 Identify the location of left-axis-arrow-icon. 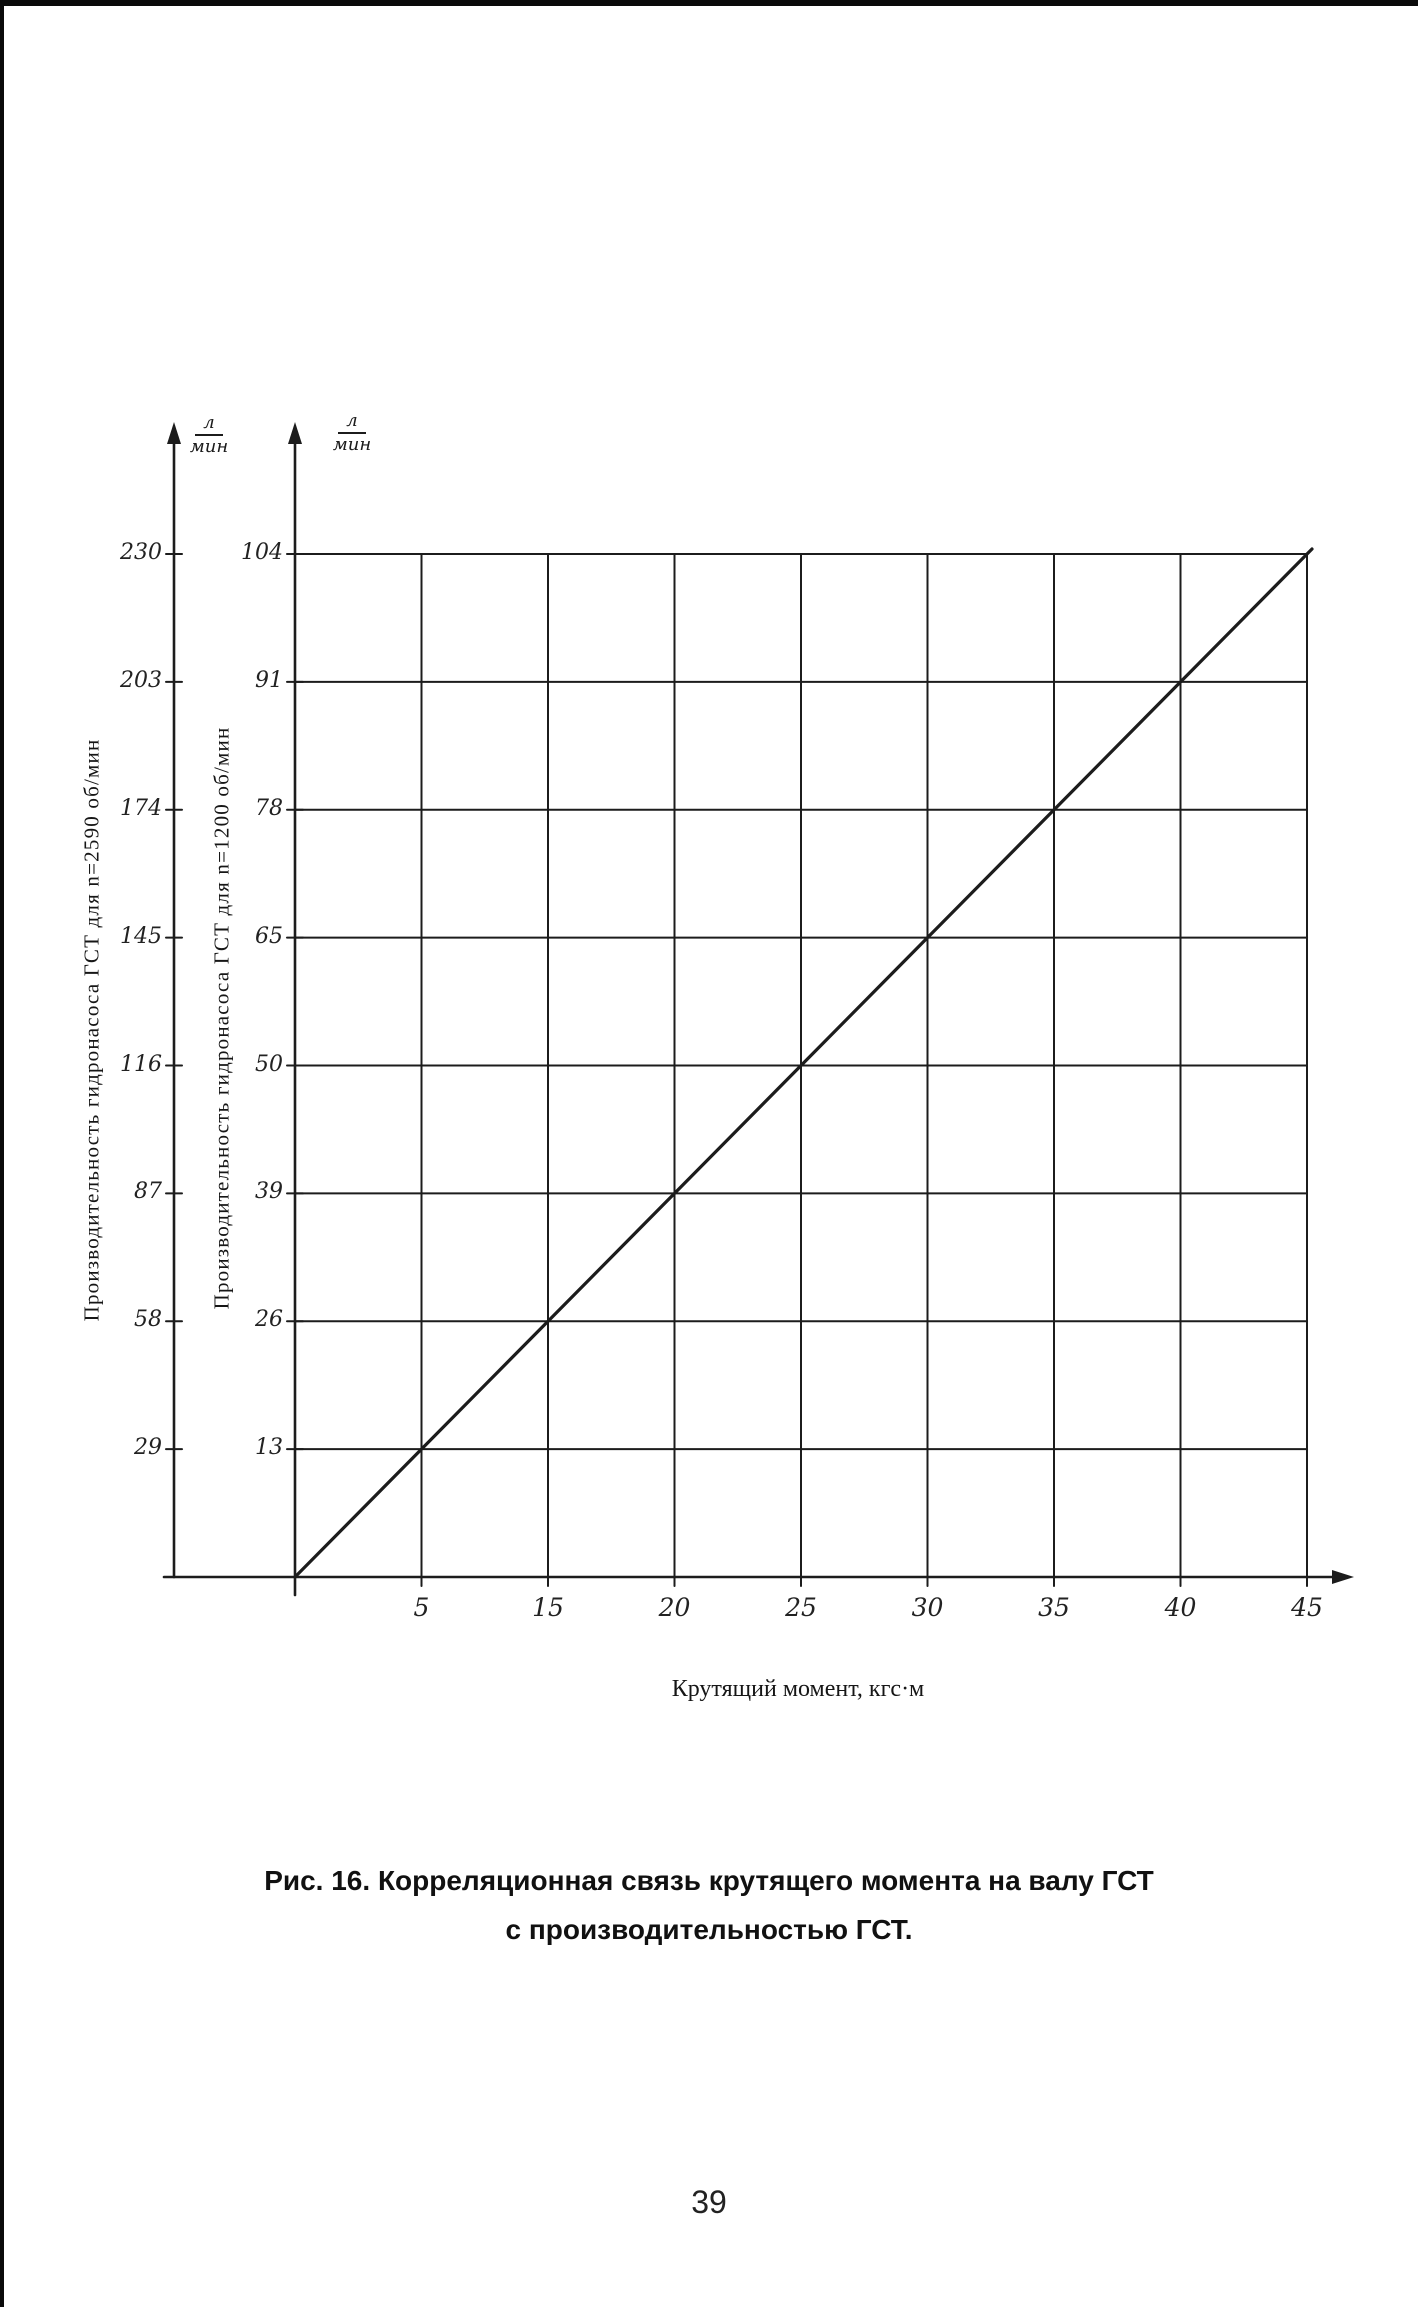
(174, 433).